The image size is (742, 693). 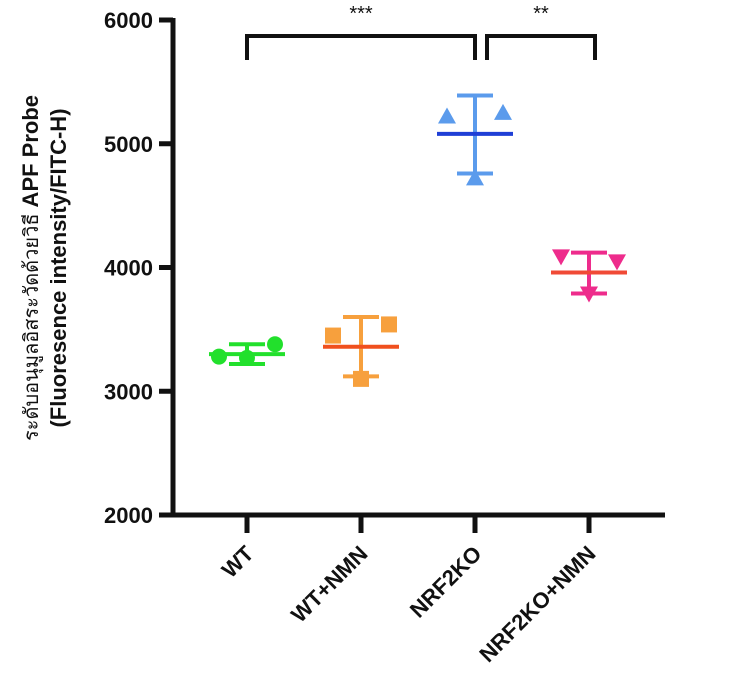 What do you see at coordinates (128, 515) in the screenshot?
I see `y-tick-label: 2000` at bounding box center [128, 515].